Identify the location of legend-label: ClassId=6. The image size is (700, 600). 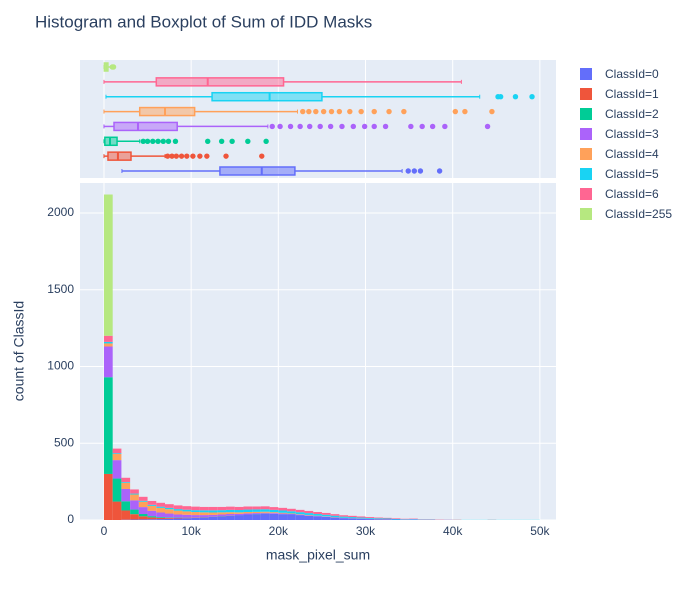
(632, 194).